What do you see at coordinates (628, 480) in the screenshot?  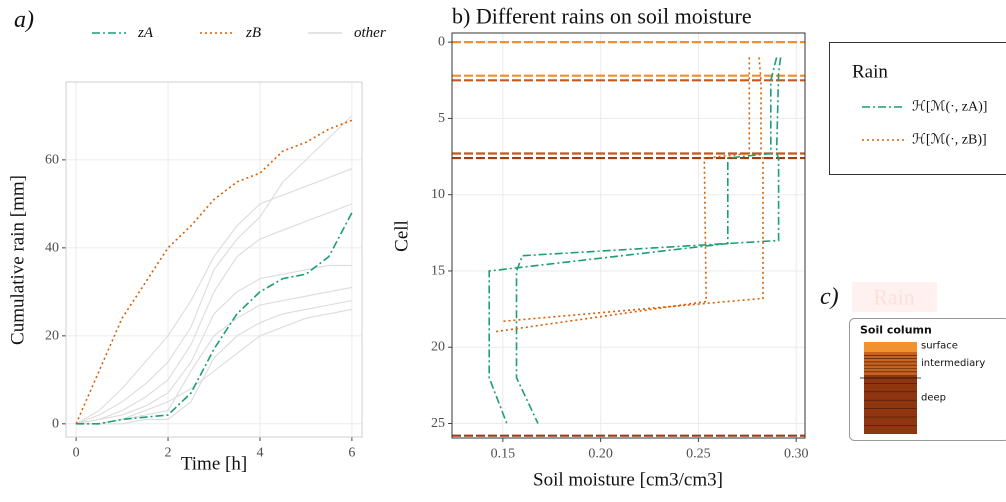 I see `x-axis-title: Soil moisture [cm3/cm3]` at bounding box center [628, 480].